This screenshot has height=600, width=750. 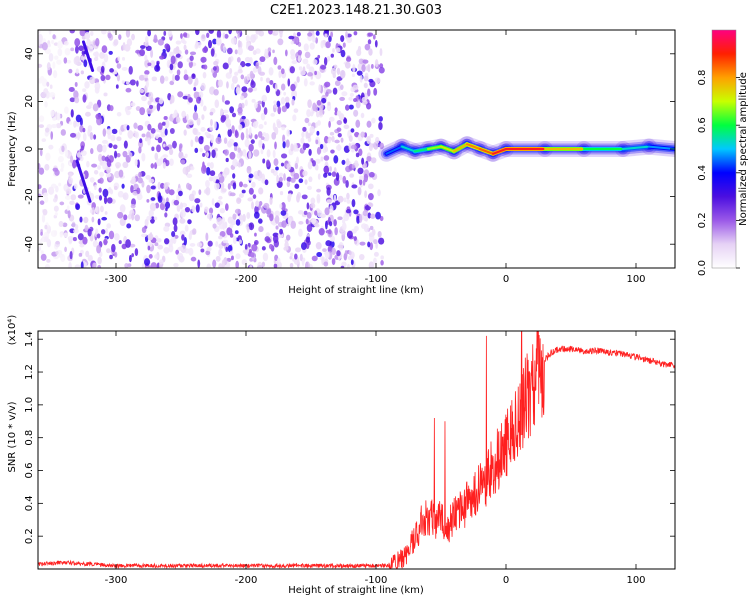 What do you see at coordinates (702, 125) in the screenshot?
I see `colorbar-tick-label: 0.6` at bounding box center [702, 125].